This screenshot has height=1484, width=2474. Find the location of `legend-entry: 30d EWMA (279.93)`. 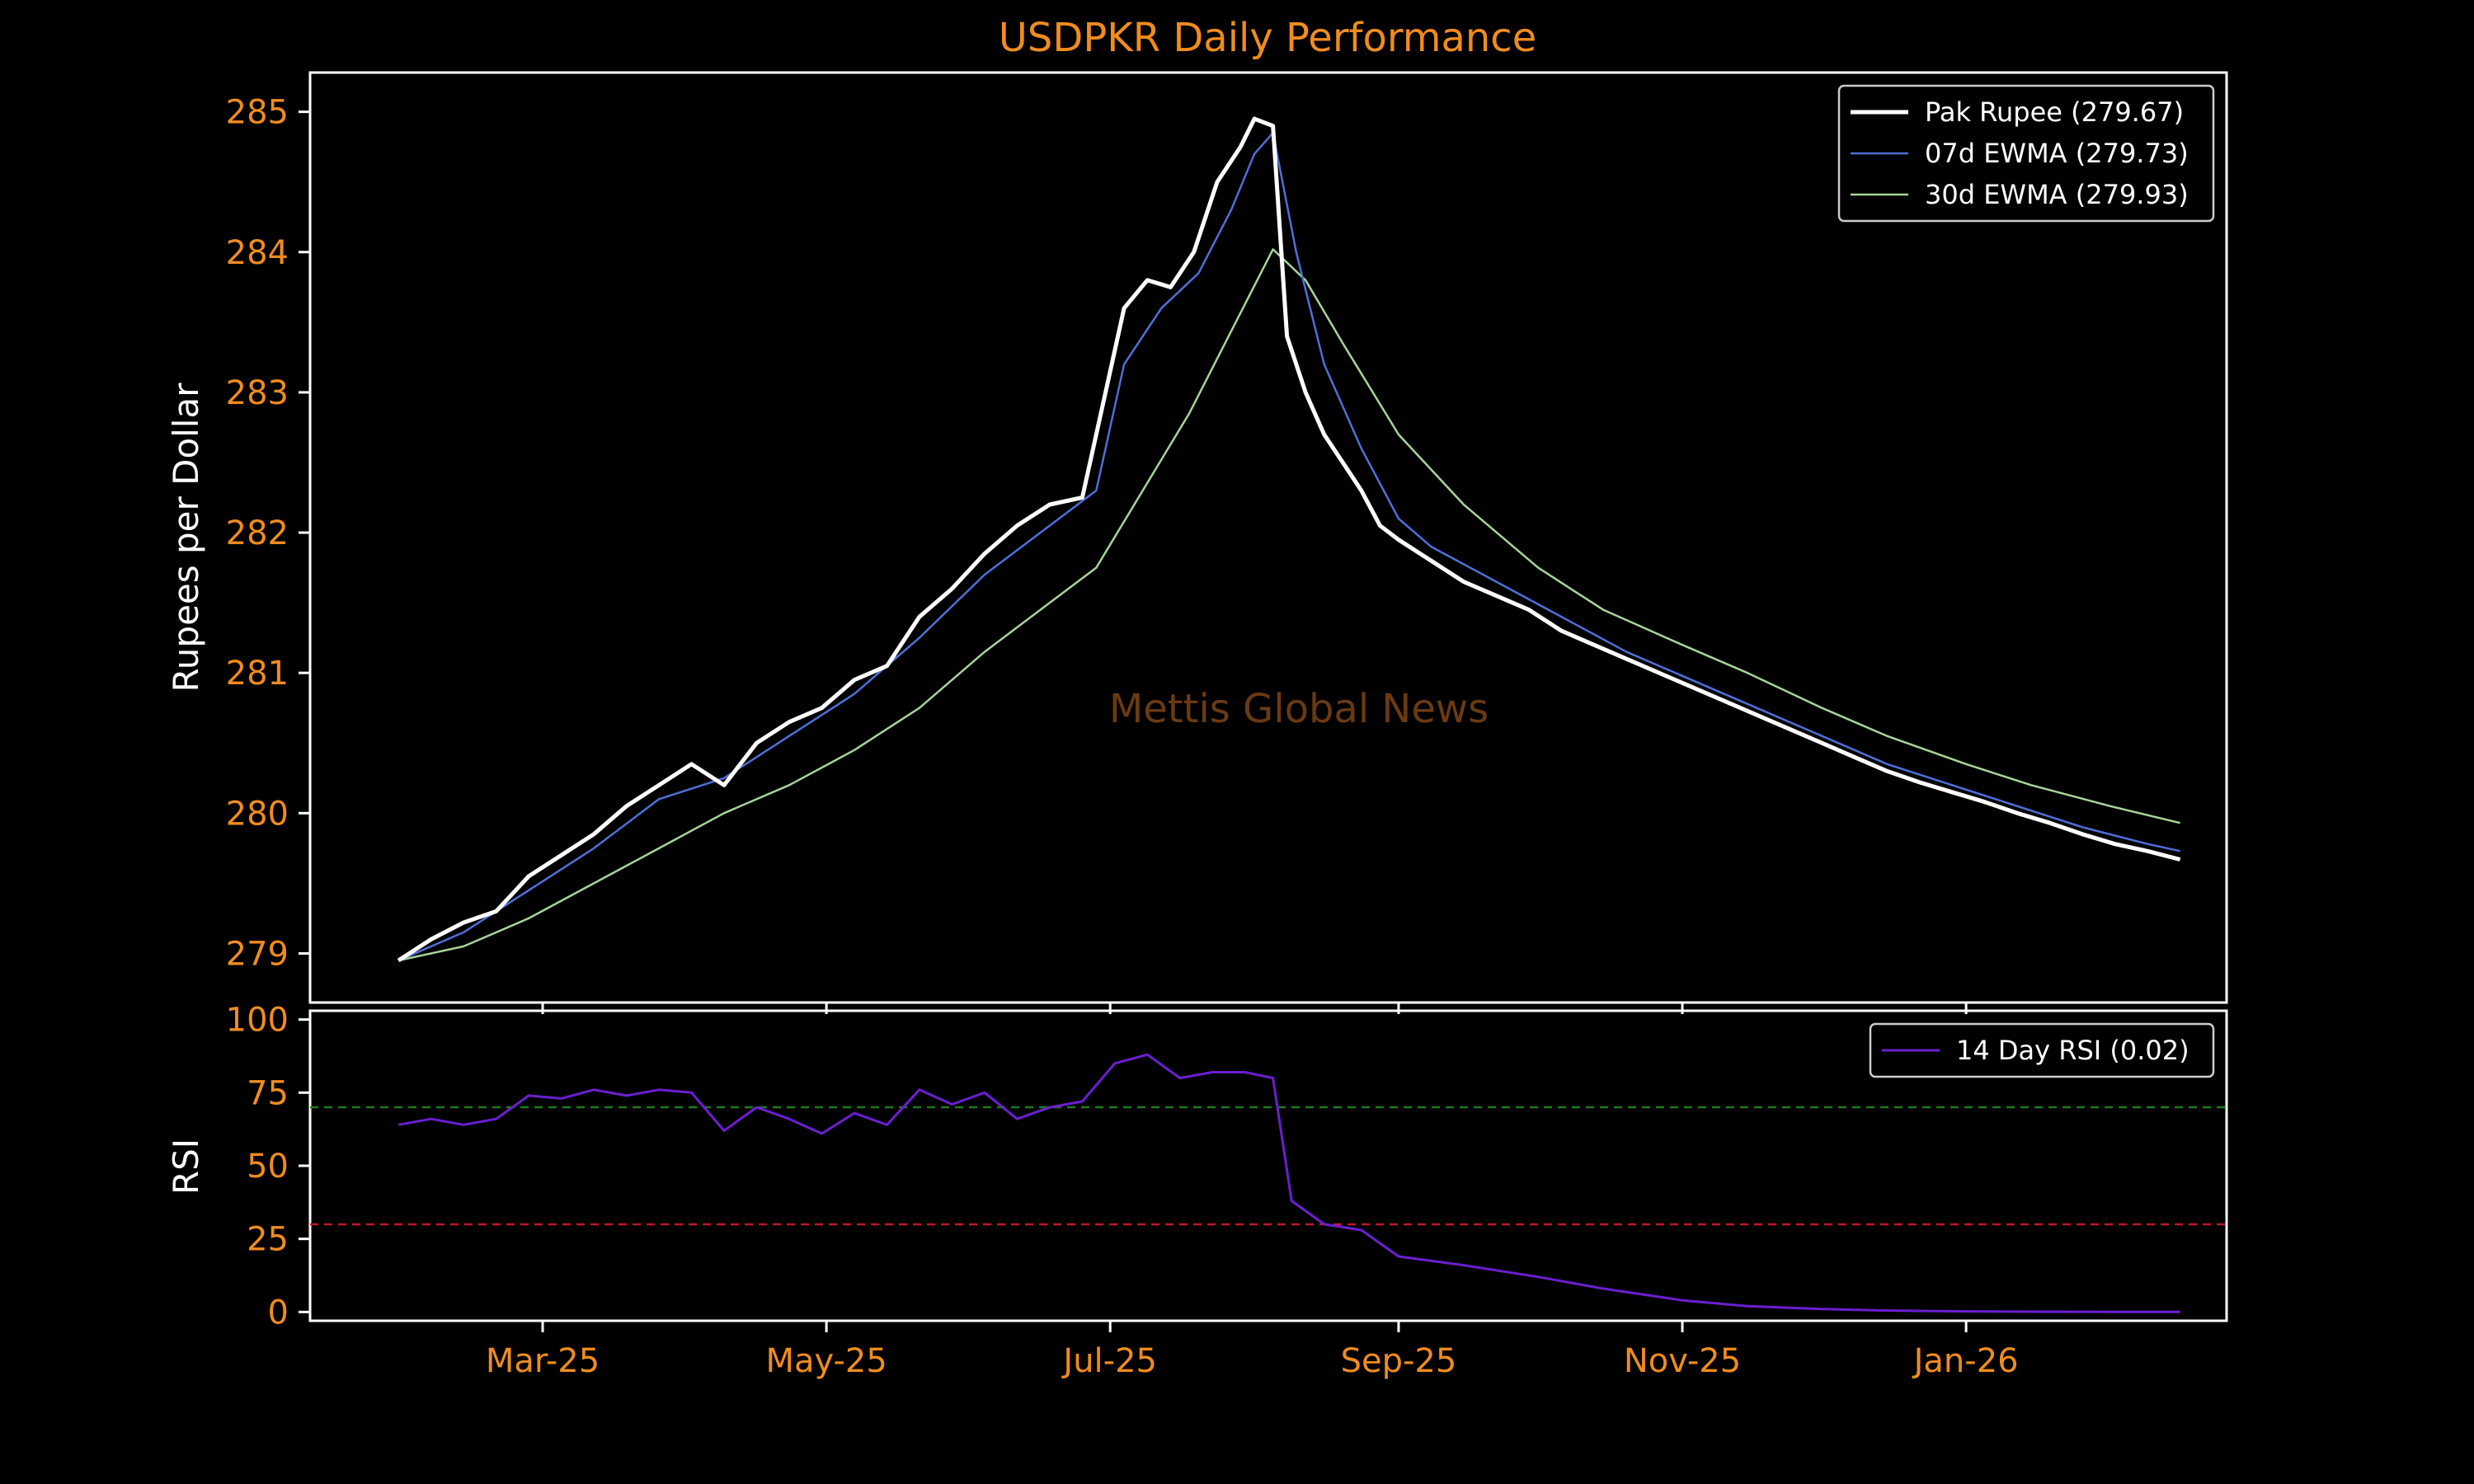

legend-entry: 30d EWMA (279.93) is located at coordinates (2057, 194).